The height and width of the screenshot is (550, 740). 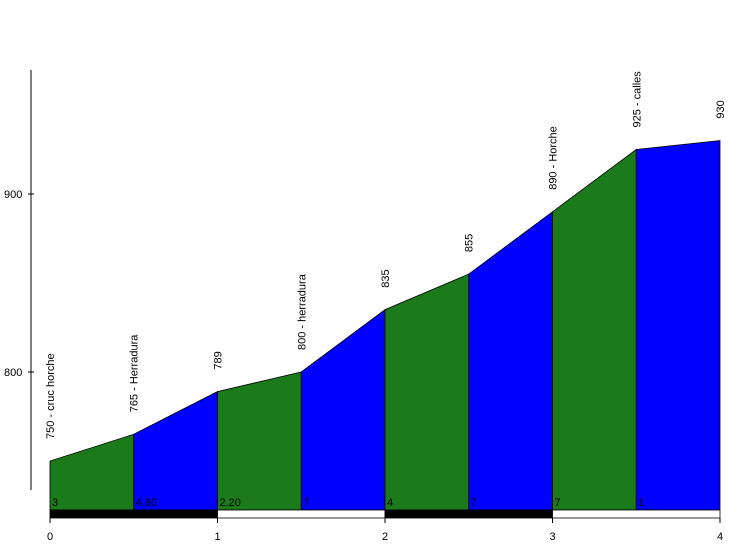 I want to click on segment-gradient-label: 4, so click(x=390, y=503).